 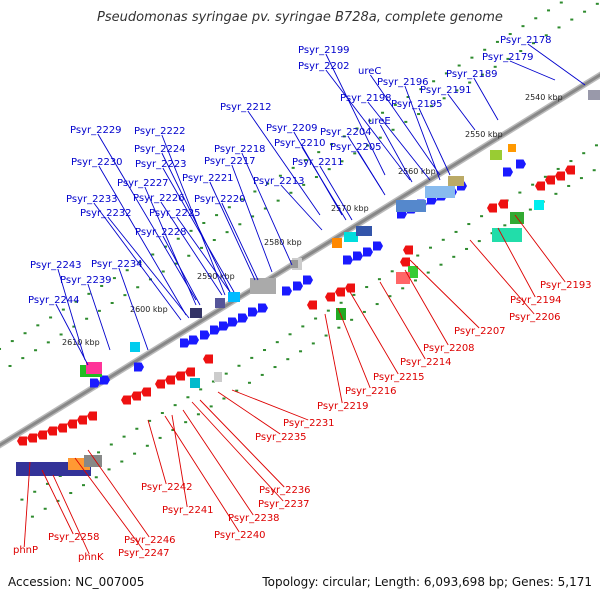 I want to click on forward-gene-label: Psyr_2212, so click(x=246, y=107).